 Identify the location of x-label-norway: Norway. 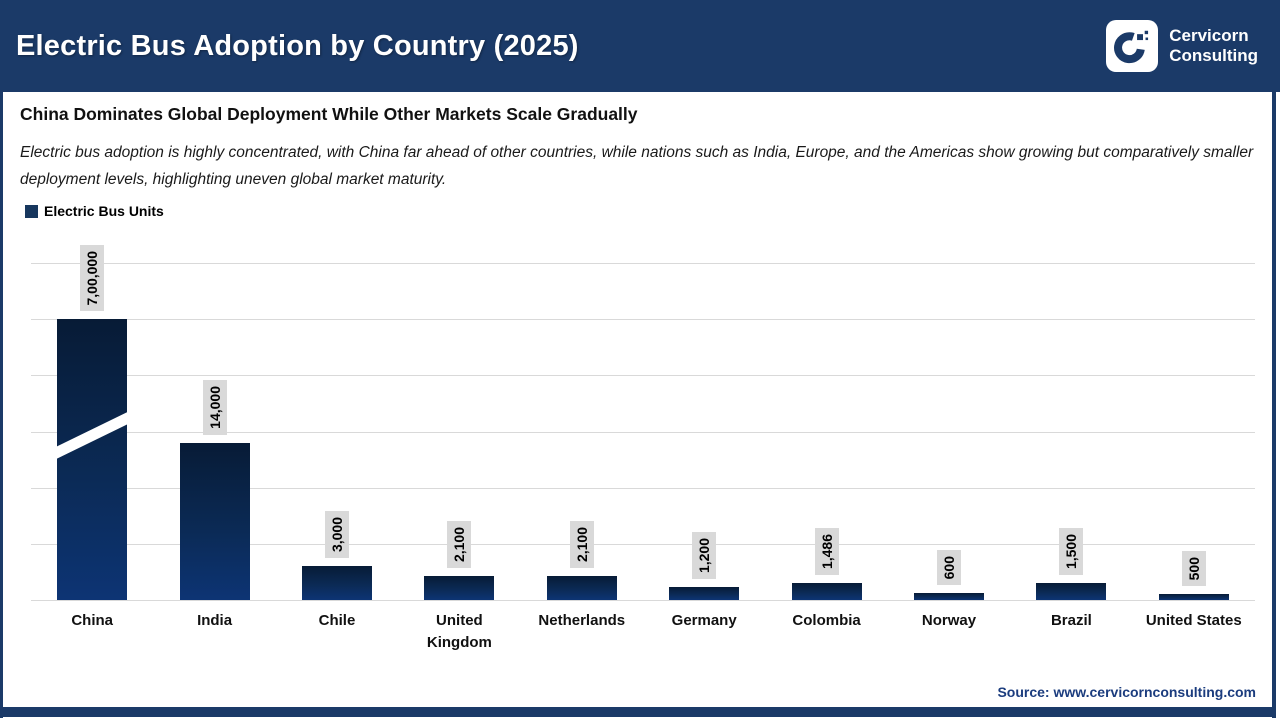
(949, 620).